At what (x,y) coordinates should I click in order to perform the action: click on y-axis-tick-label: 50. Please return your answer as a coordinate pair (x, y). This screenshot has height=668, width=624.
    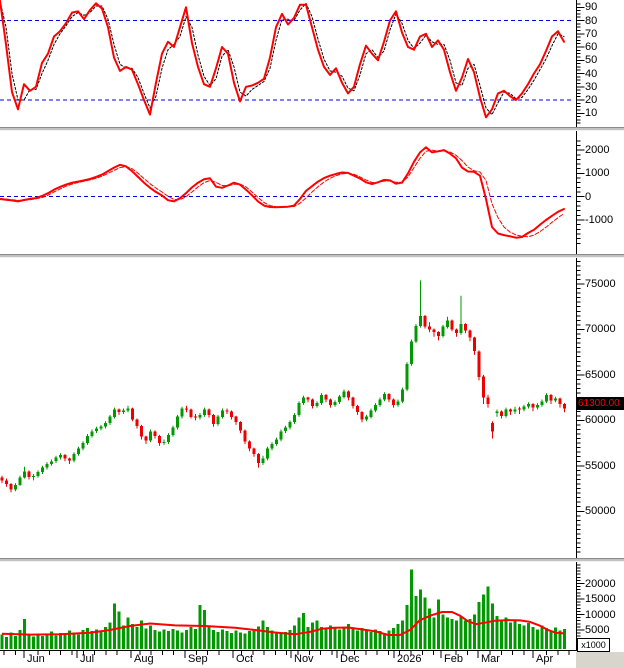
    Looking at the image, I should click on (591, 60).